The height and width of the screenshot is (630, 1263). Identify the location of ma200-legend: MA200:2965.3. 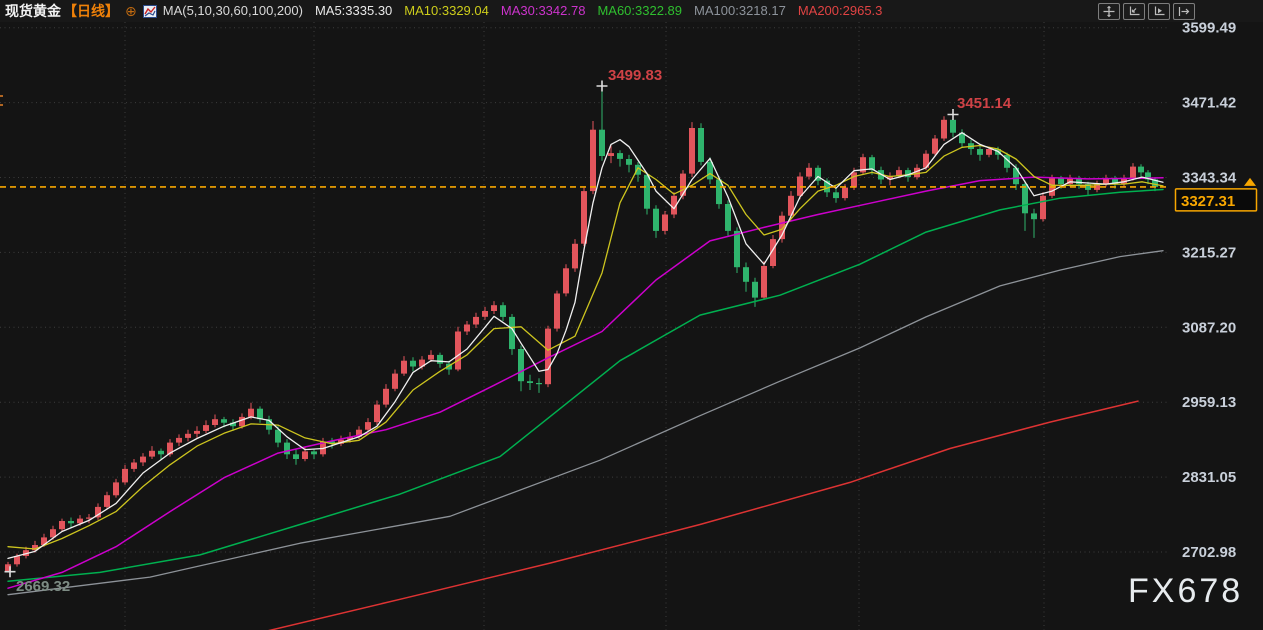
(840, 10).